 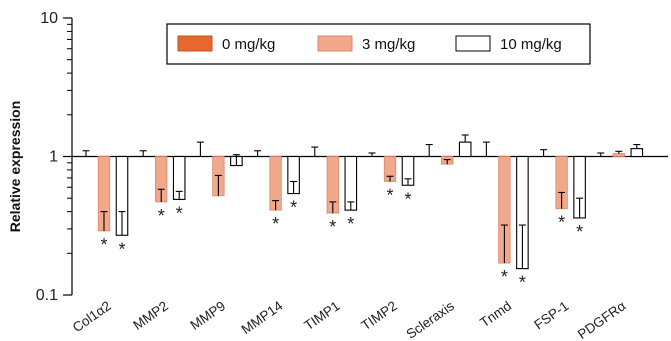 I want to click on category-label: TIMP2, so click(x=379, y=315).